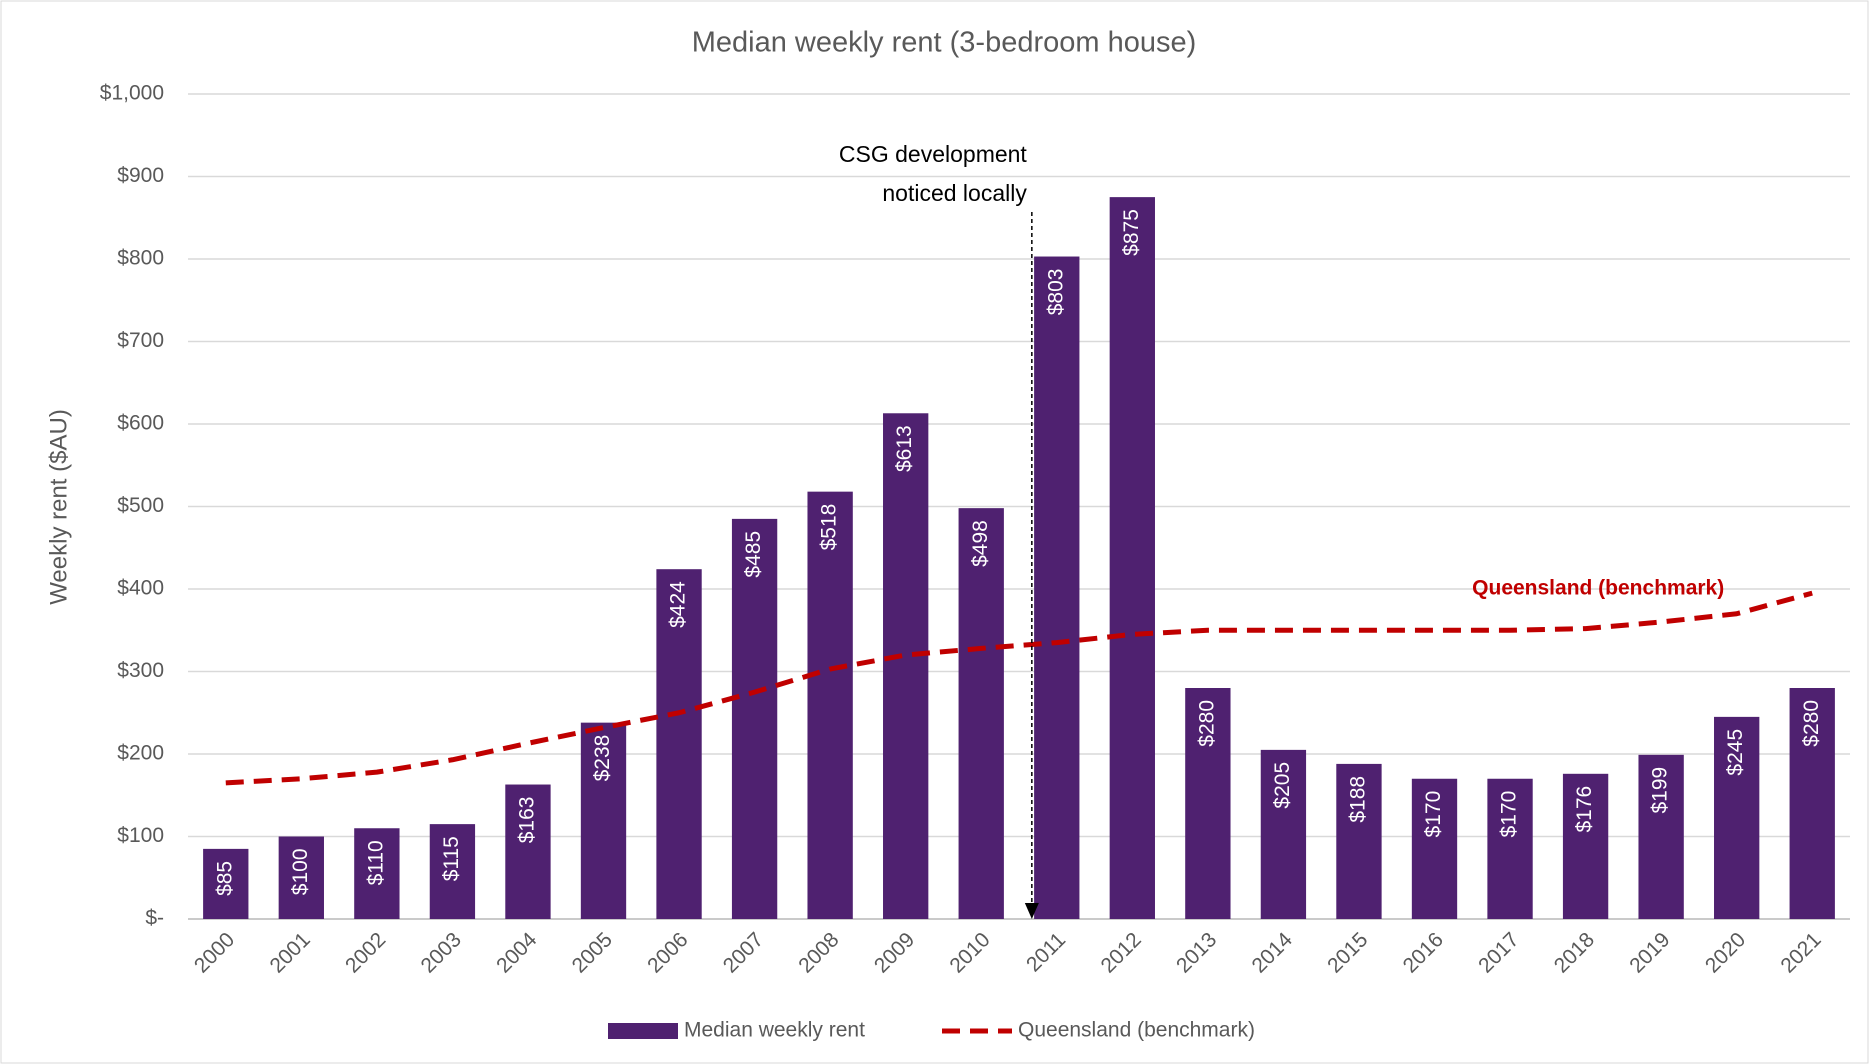 The width and height of the screenshot is (1869, 1064). I want to click on data-label: $110, so click(375, 862).